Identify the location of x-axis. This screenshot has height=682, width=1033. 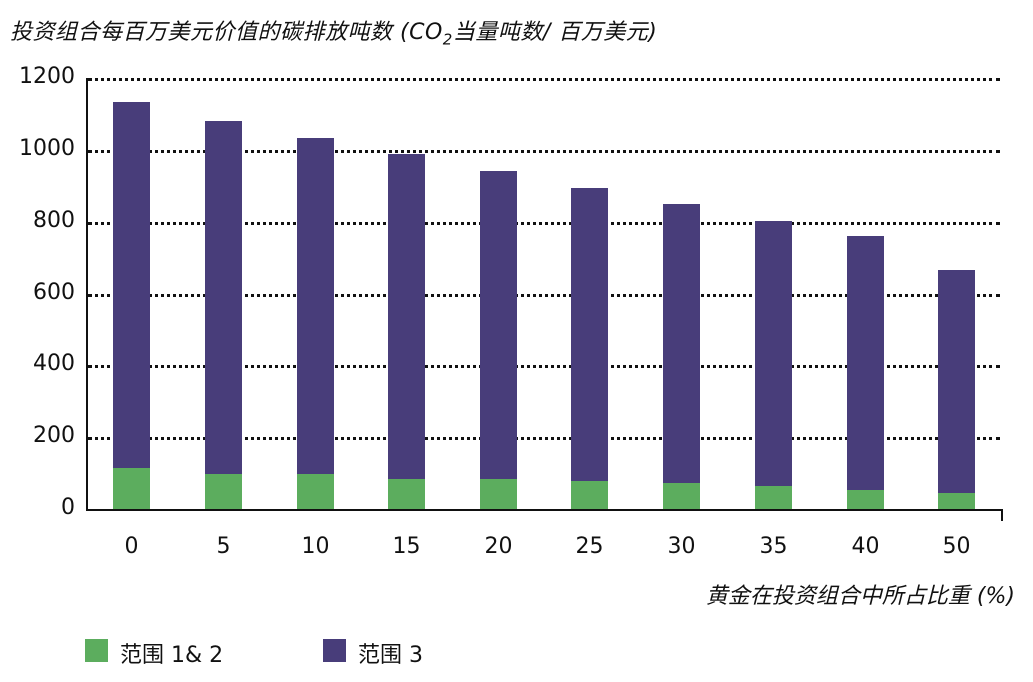
(544, 510).